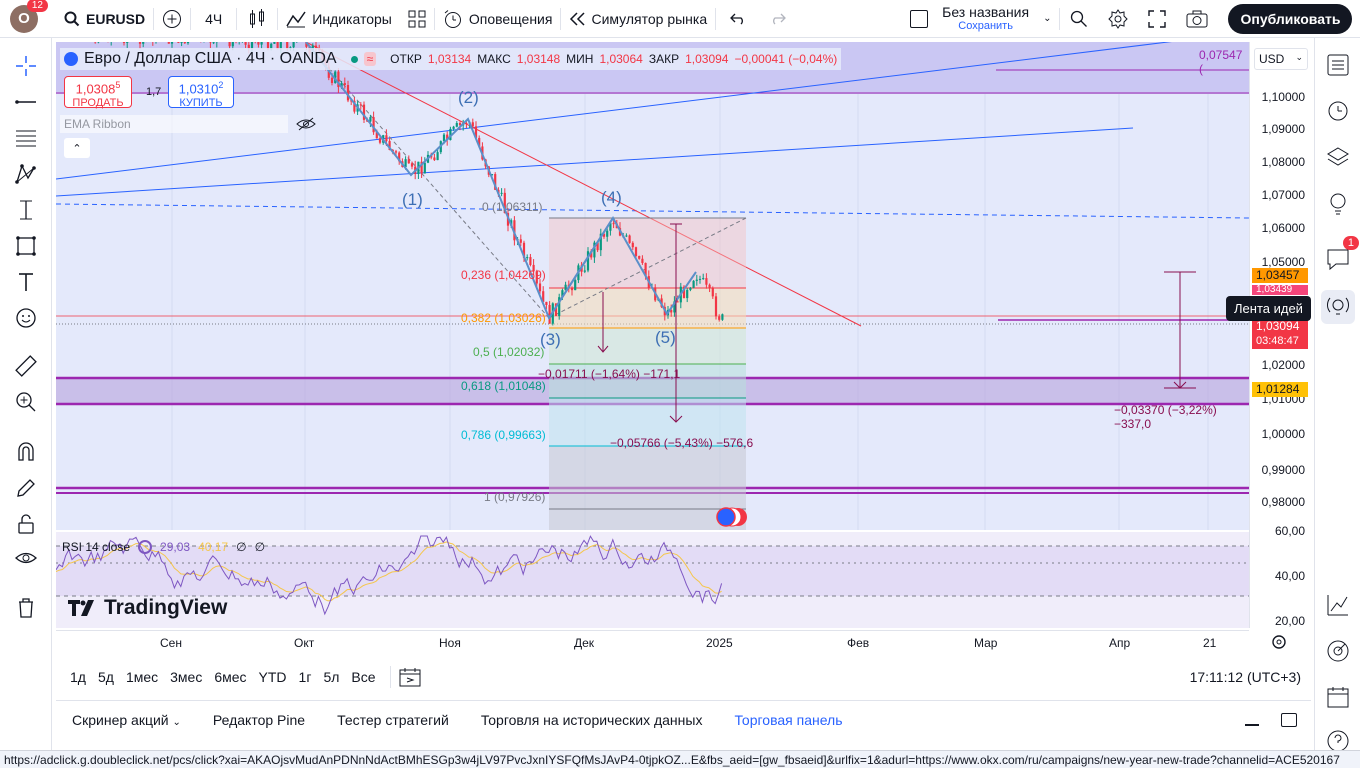 This screenshot has height=768, width=1360. Describe the element at coordinates (29, 16) in the screenshot. I see `user-avatar: O 12` at that location.